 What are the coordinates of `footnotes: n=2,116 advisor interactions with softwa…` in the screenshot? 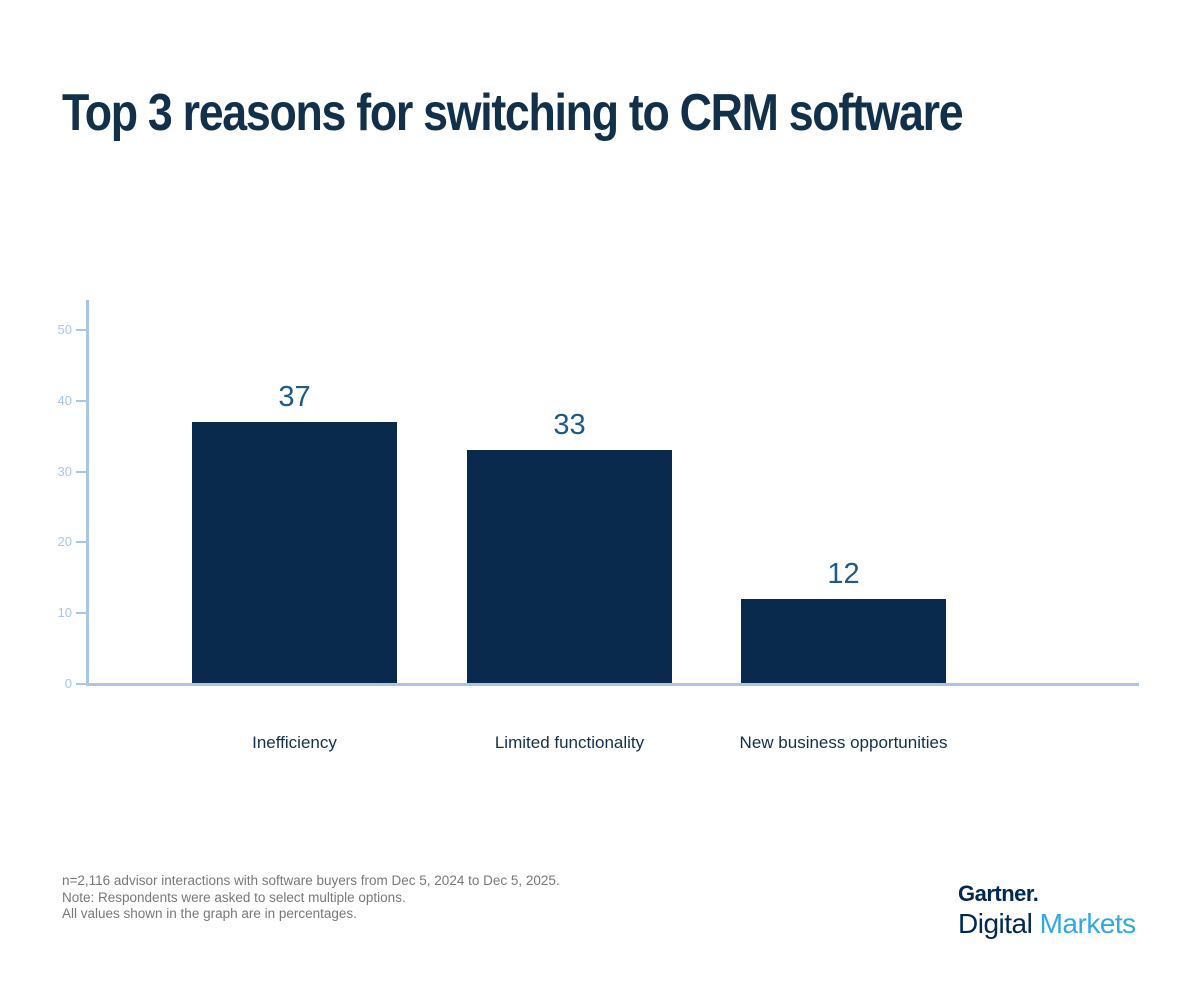 It's located at (311, 898).